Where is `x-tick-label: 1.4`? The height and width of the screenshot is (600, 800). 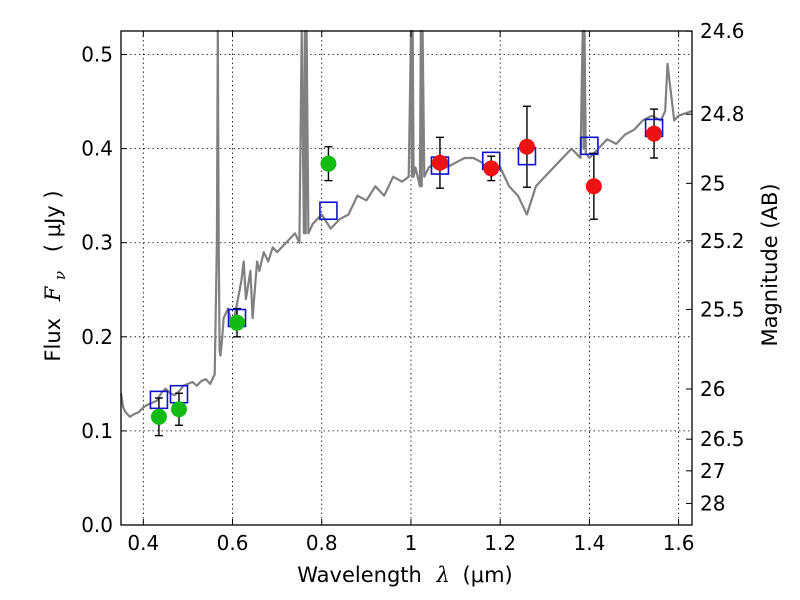
x-tick-label: 1.4 is located at coordinates (589, 543).